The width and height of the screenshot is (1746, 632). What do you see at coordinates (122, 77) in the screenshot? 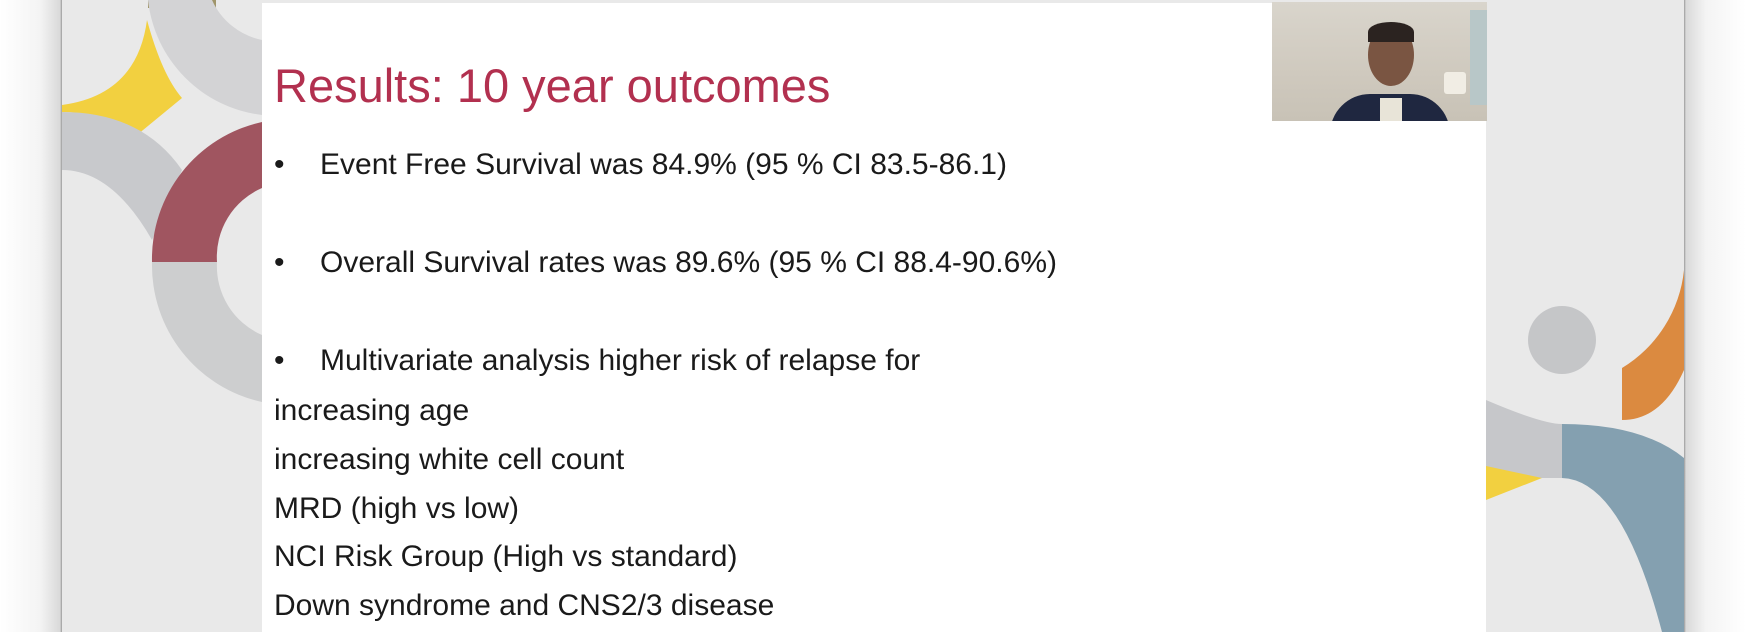
I see `yellow-shape` at bounding box center [122, 77].